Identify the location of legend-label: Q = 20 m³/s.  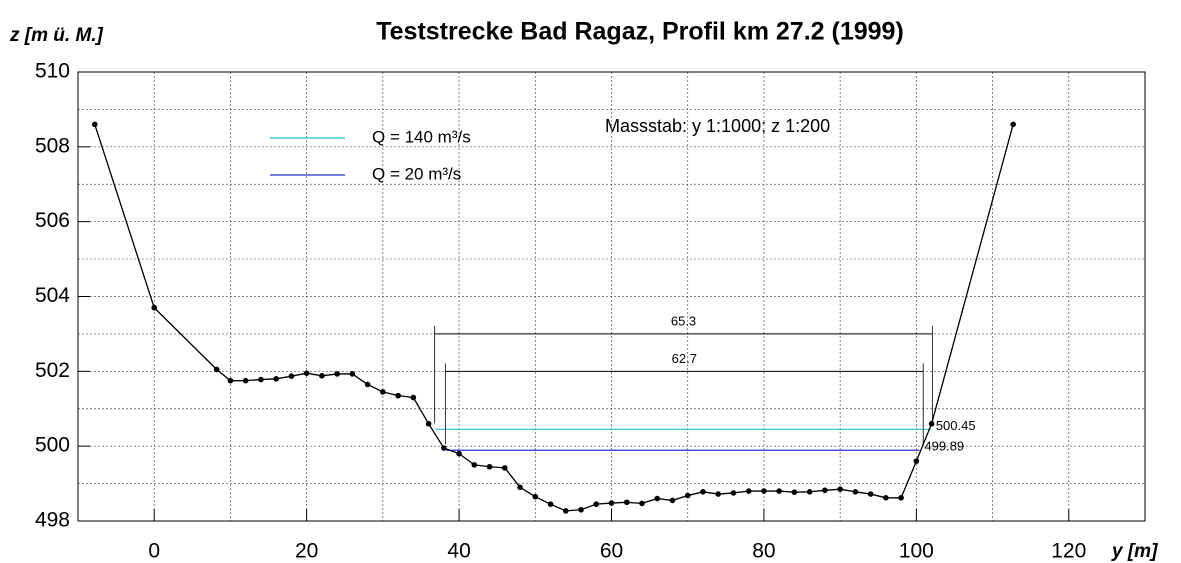
(416, 173).